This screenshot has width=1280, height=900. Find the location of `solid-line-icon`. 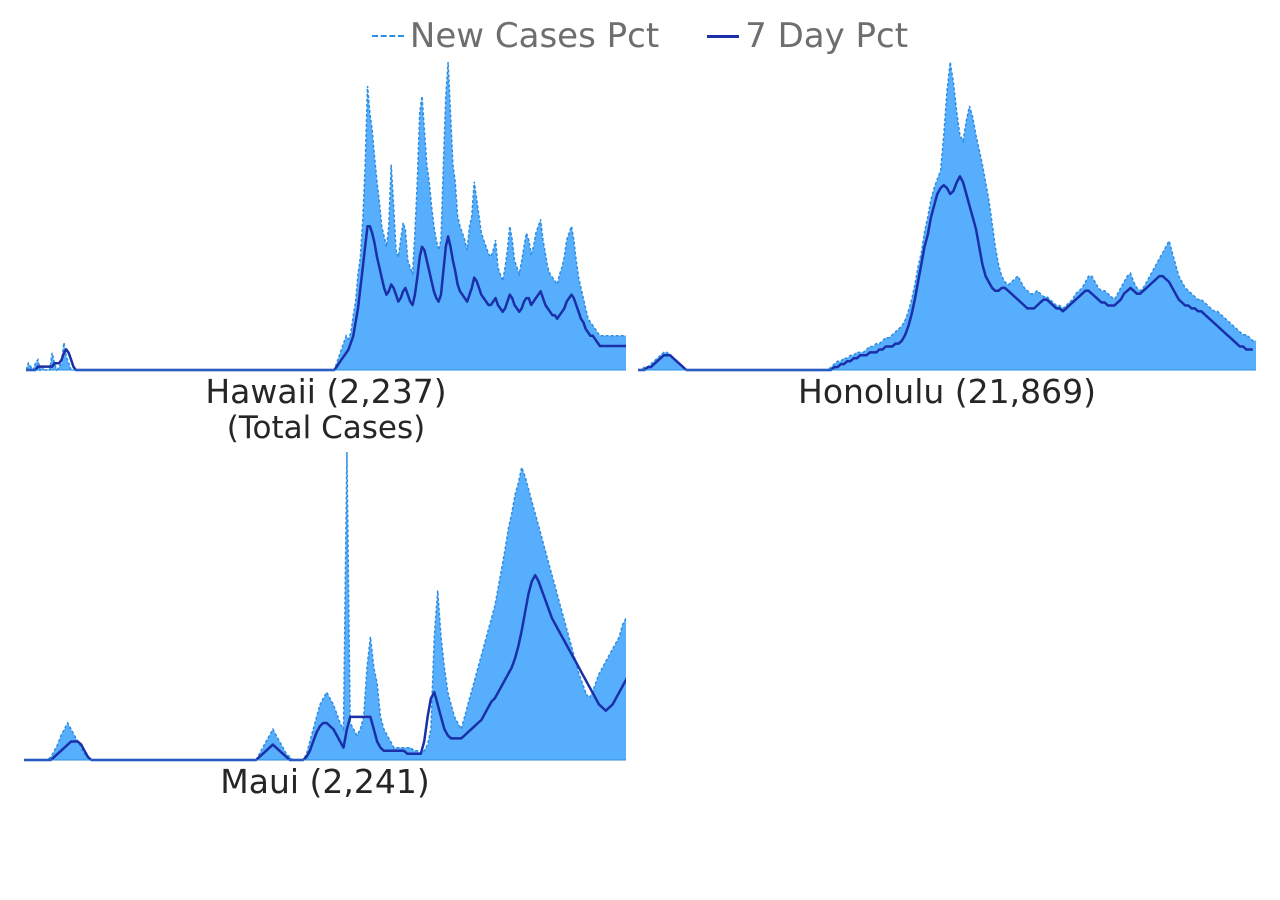

solid-line-icon is located at coordinates (723, 36).